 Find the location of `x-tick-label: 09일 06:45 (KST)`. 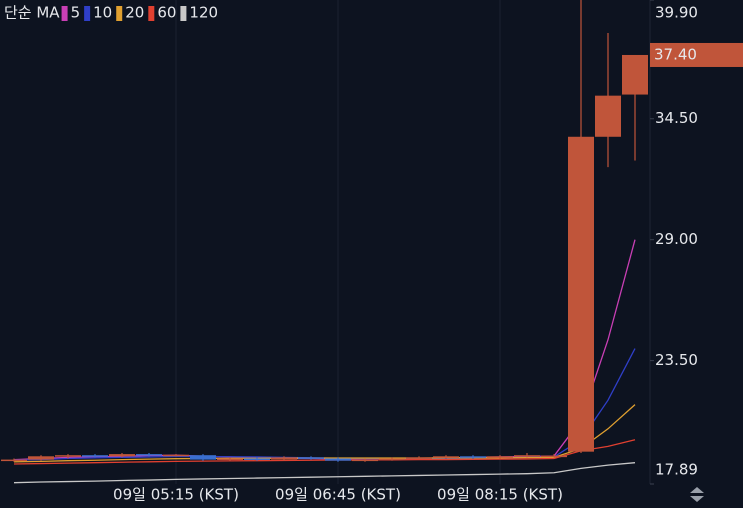

x-tick-label: 09일 06:45 (KST) is located at coordinates (338, 495).